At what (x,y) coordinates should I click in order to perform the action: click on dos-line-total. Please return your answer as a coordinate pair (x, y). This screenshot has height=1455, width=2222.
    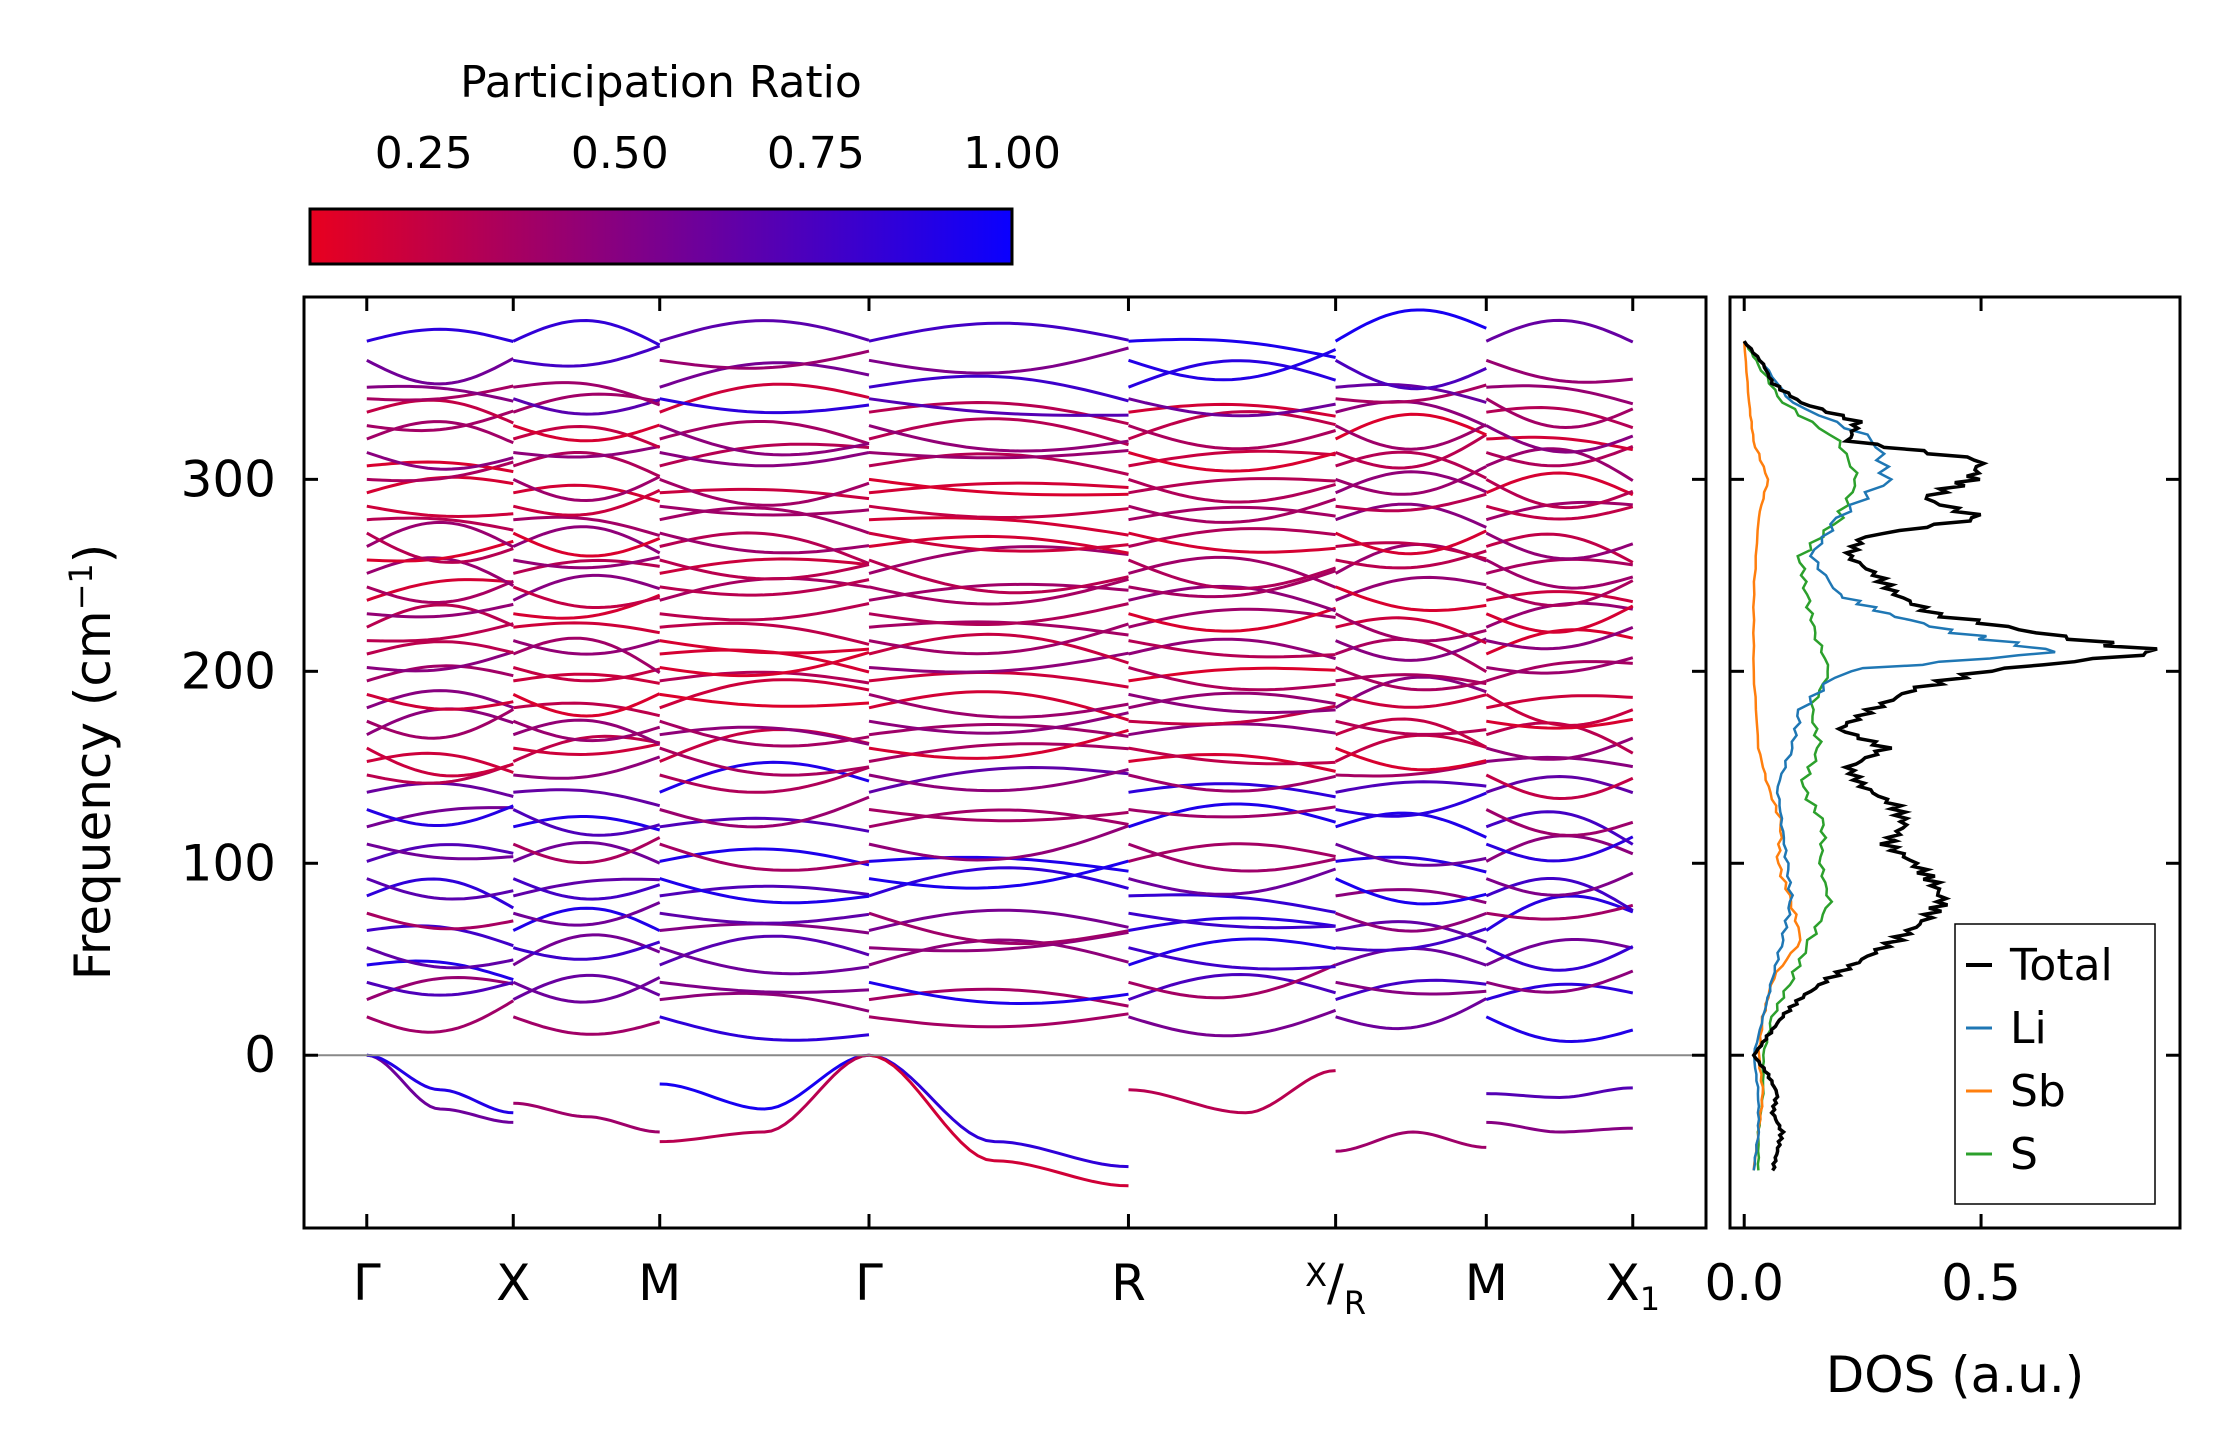
    Looking at the image, I should click on (1950, 756).